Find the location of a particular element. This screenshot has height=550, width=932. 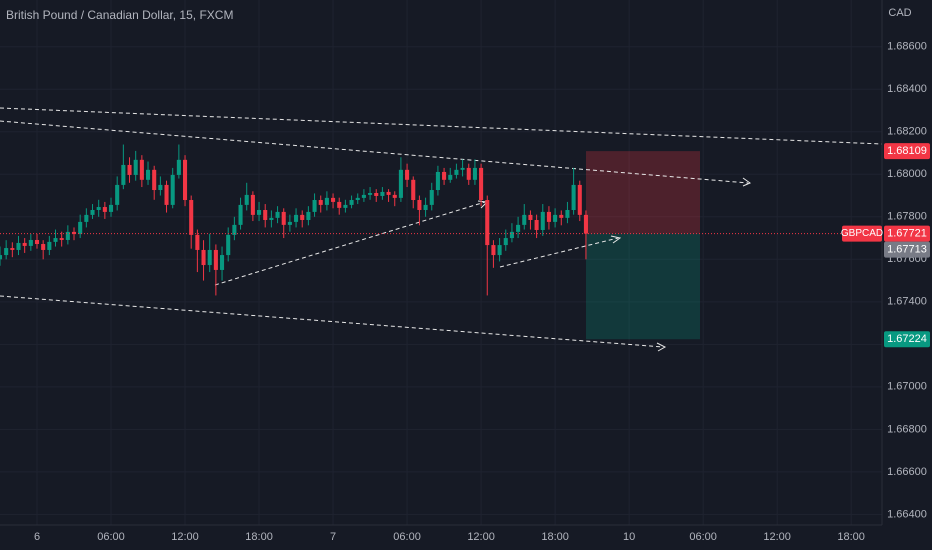

bid-price-label: 1.67713 is located at coordinates (907, 249).